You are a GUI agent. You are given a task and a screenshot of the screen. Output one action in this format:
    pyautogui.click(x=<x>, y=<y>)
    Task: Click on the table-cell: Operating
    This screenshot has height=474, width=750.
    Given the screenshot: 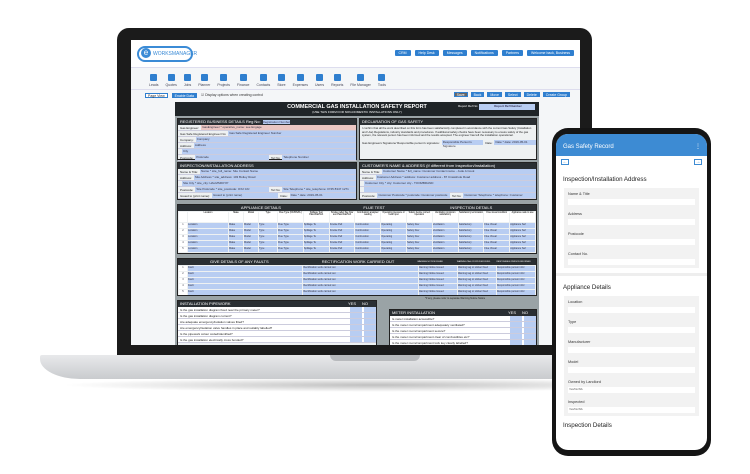 What is the action you would take?
    pyautogui.click(x=393, y=225)
    